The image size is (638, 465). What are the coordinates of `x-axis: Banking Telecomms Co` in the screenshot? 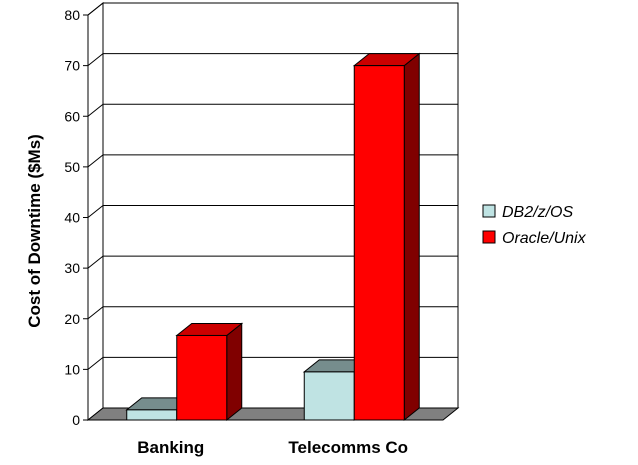 It's located at (272, 447).